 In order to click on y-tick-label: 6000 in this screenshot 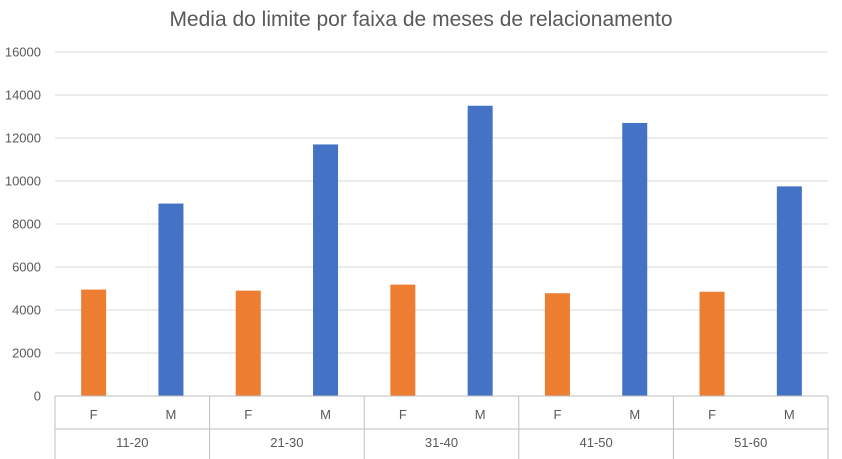, I will do `click(26, 267)`.